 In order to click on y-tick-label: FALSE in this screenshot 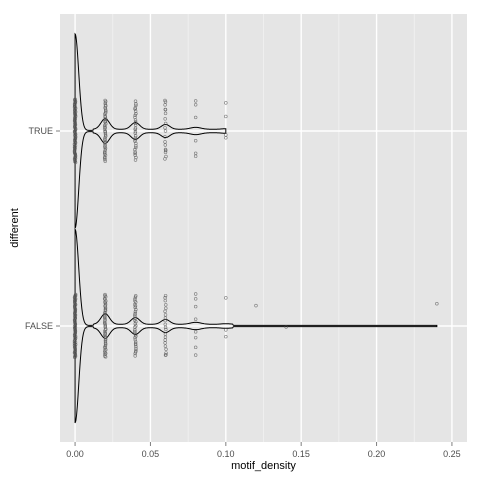, I will do `click(39, 326)`.